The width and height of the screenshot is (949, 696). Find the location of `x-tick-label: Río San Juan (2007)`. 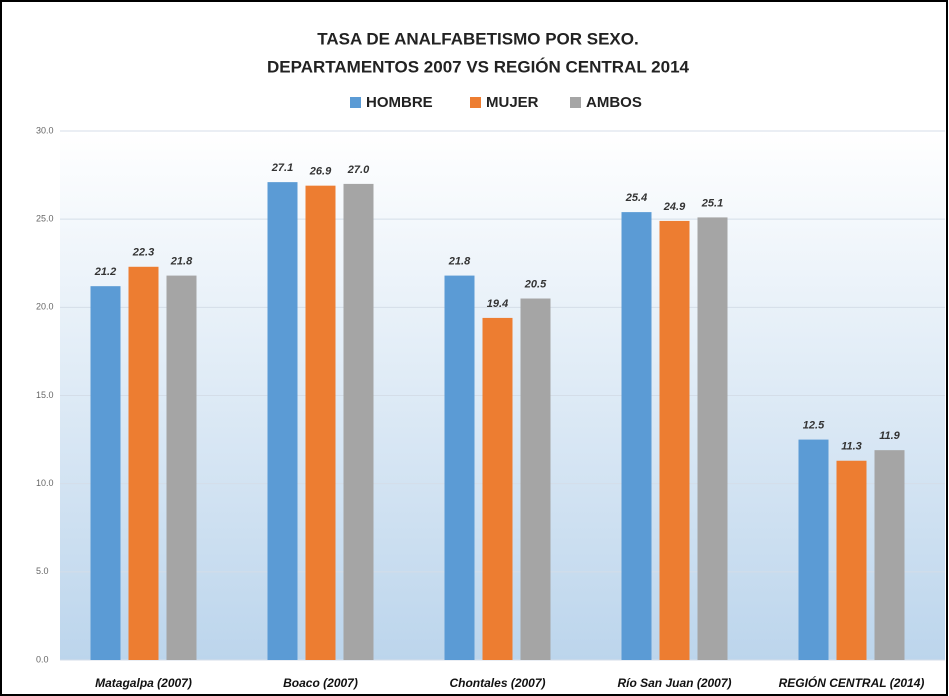

x-tick-label: Río San Juan (2007) is located at coordinates (674, 683).